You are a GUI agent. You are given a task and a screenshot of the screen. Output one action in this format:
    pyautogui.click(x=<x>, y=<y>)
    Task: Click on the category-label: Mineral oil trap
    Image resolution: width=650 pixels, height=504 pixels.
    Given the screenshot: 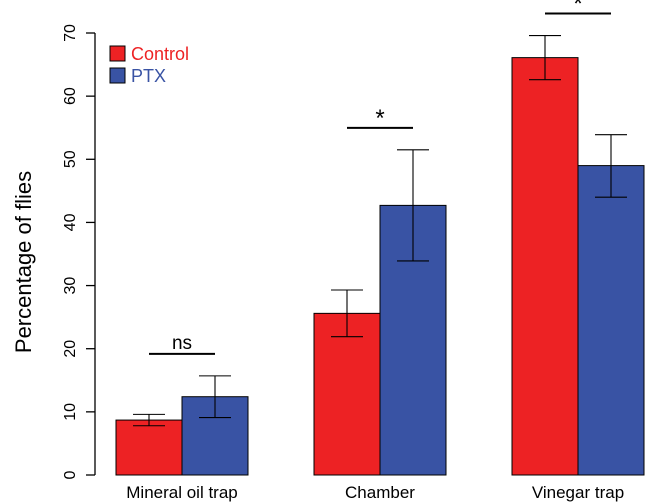 What is the action you would take?
    pyautogui.click(x=182, y=492)
    